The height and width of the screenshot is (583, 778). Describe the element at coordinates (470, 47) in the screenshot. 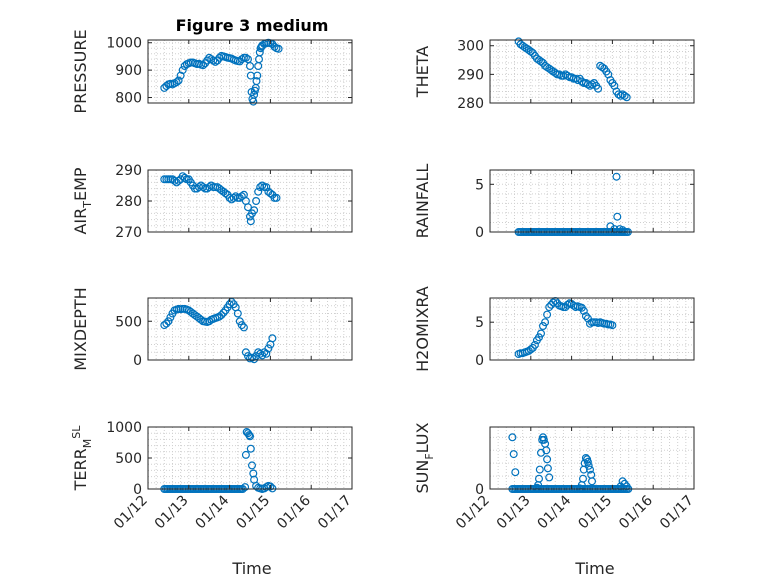

I see `y-tick-label: 300` at that location.